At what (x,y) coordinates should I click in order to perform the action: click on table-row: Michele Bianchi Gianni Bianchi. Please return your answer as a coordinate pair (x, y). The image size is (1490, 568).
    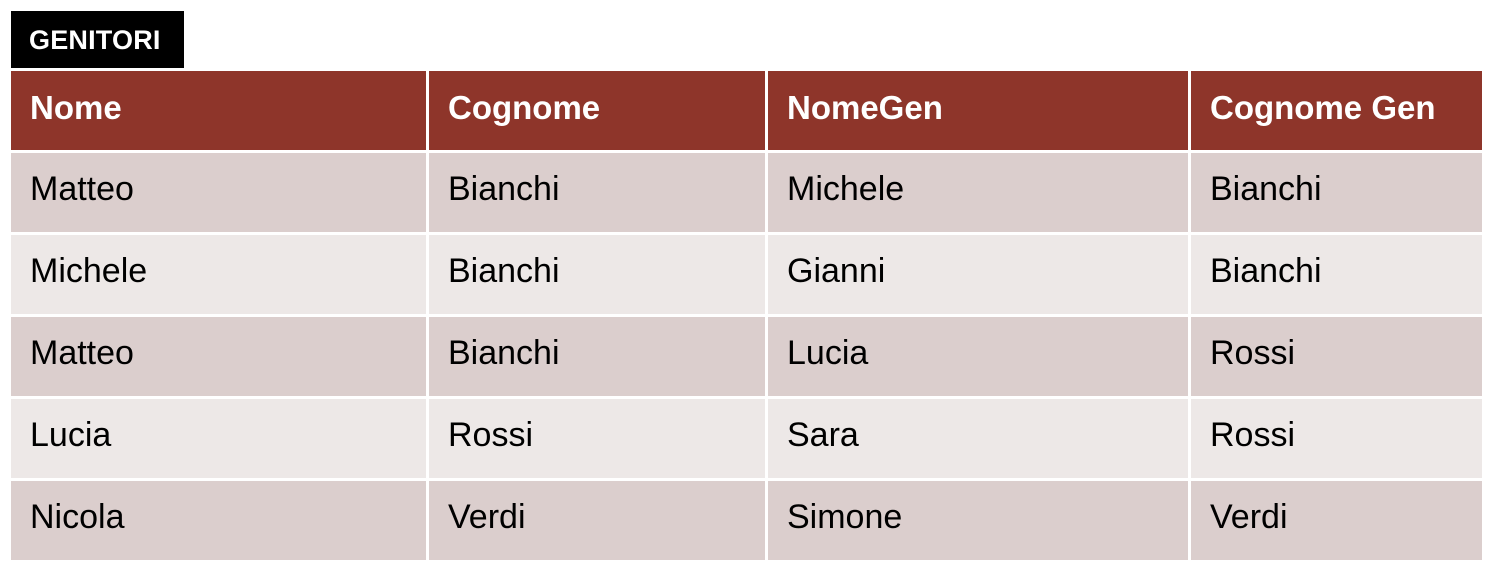
    Looking at the image, I should click on (746, 274).